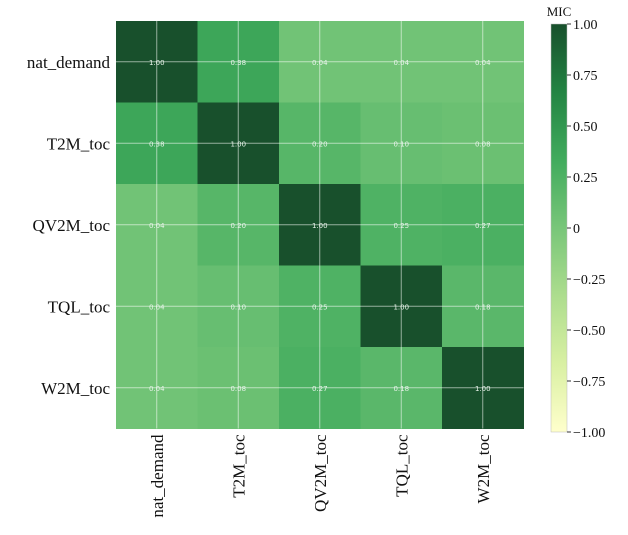 The image size is (628, 535). I want to click on colorbar-tick-label: −0.50, so click(589, 331).